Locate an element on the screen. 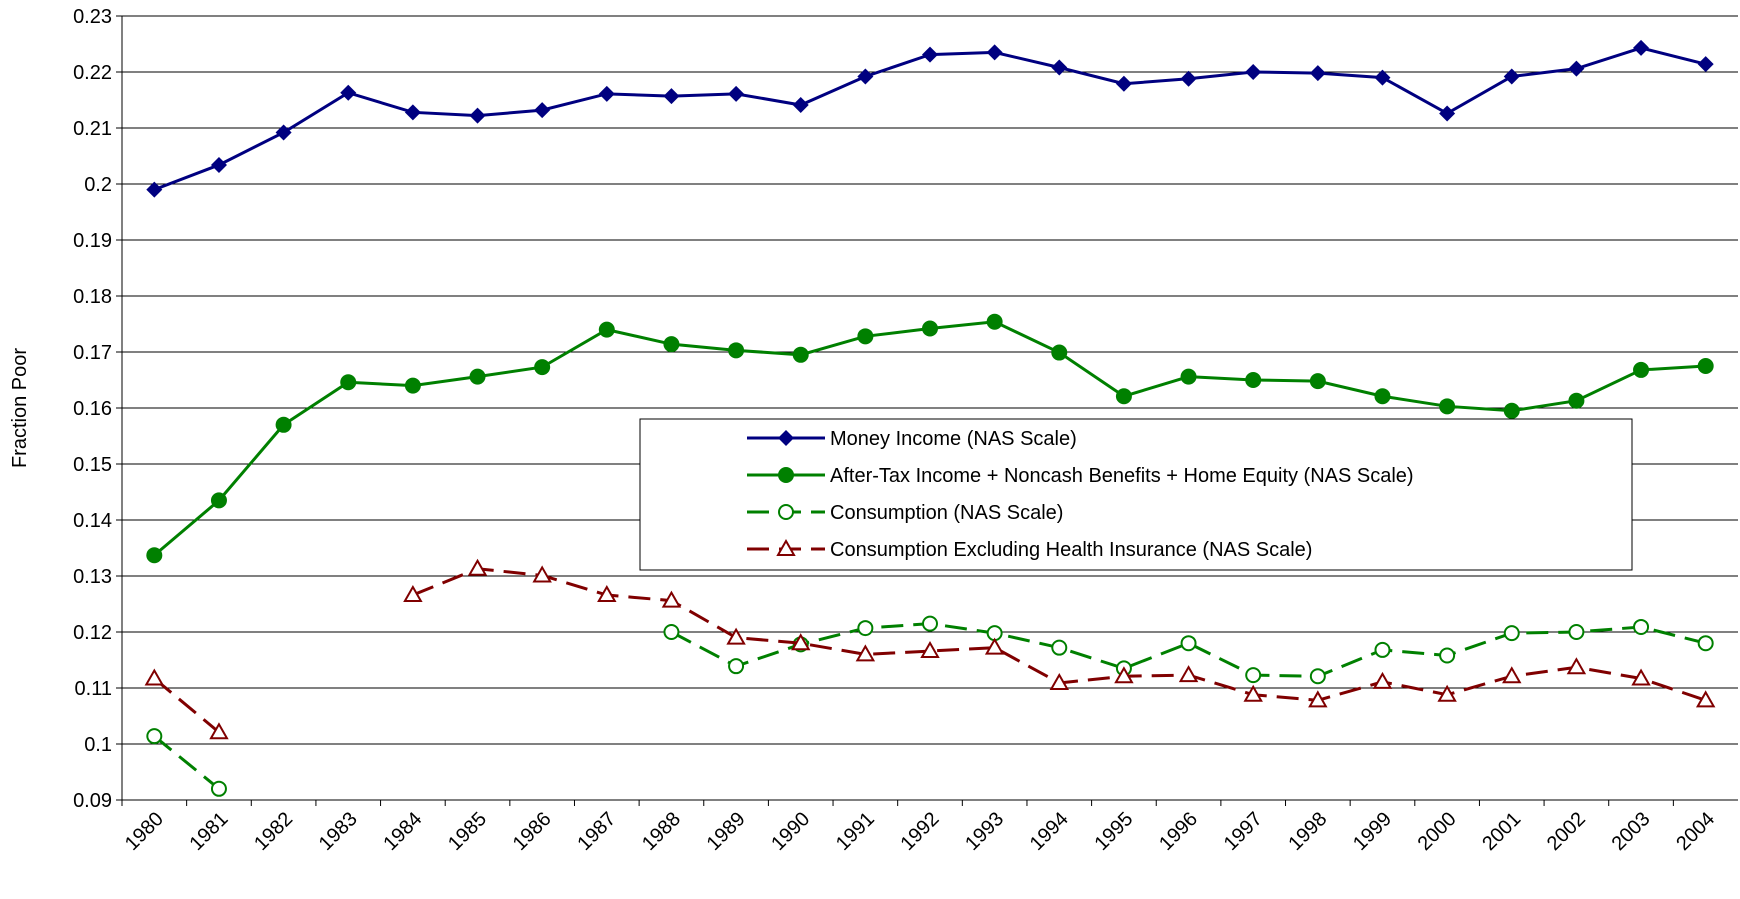 The image size is (1740, 899). x-tick-label: 1997 is located at coordinates (1243, 831).